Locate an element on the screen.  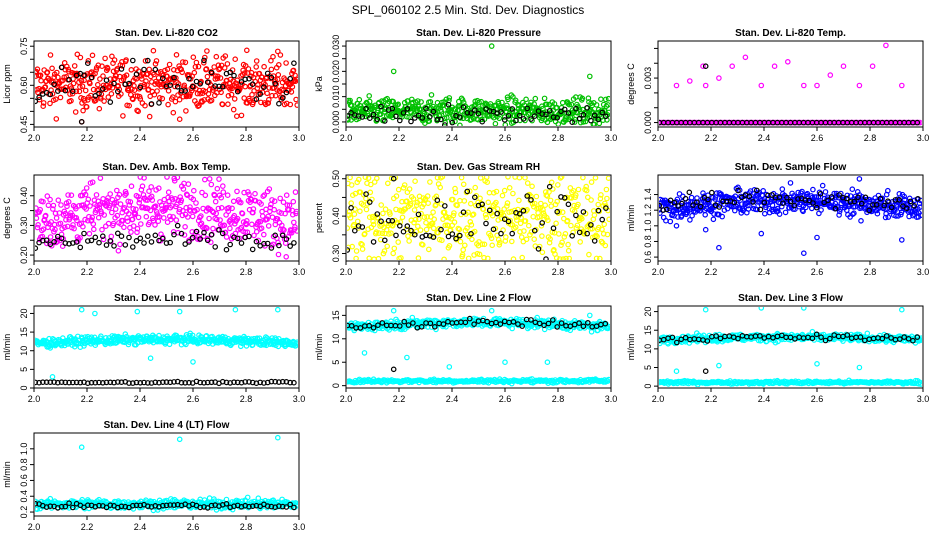
y-tick-label: 10 is located at coordinates (24, 351).